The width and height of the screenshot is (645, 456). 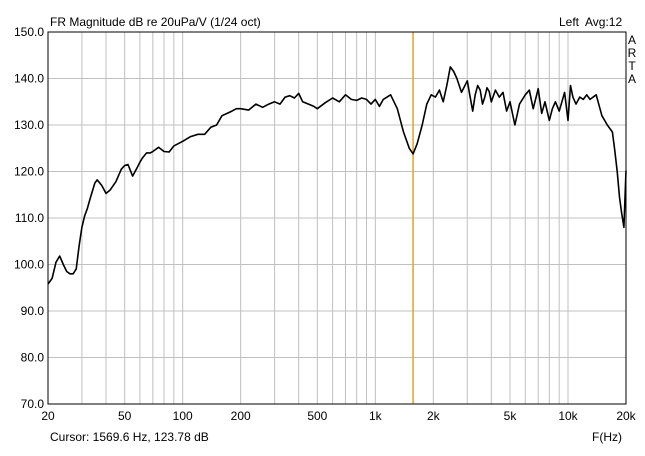 What do you see at coordinates (434, 416) in the screenshot?
I see `x-tick-label: 2k` at bounding box center [434, 416].